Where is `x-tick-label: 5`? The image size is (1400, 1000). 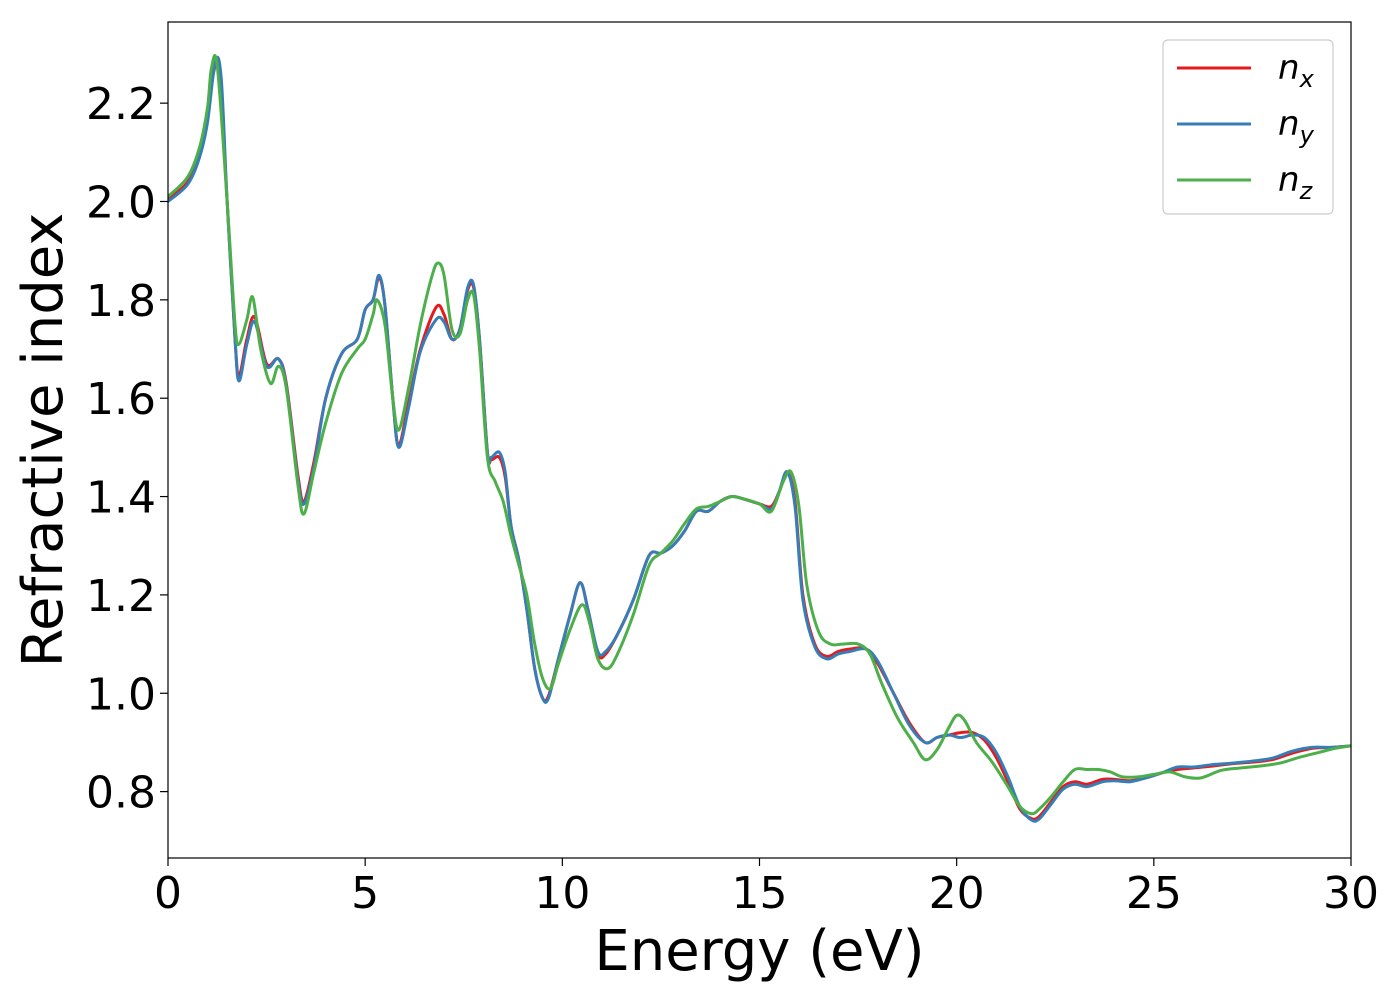
x-tick-label: 5 is located at coordinates (365, 893).